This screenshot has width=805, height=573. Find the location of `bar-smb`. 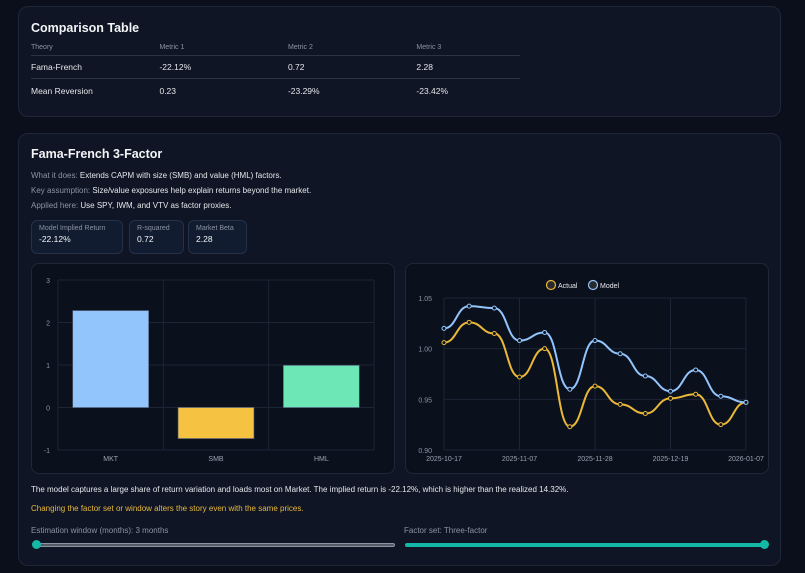

bar-smb is located at coordinates (216, 423).